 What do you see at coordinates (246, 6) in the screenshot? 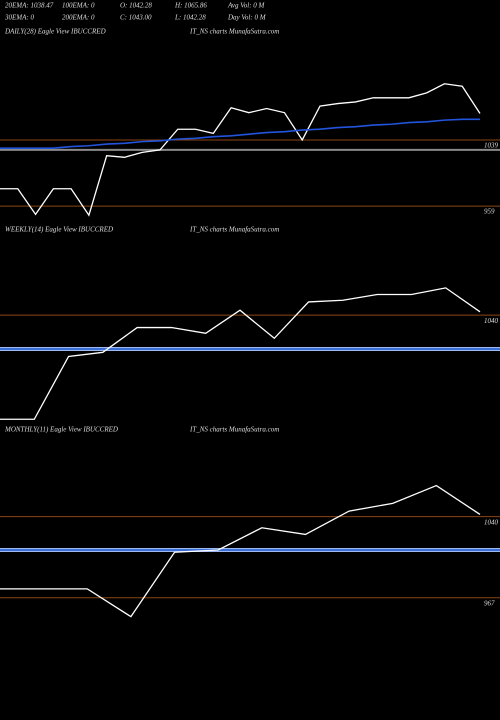
I see `stat-label: Avg Vol: 0 M` at bounding box center [246, 6].